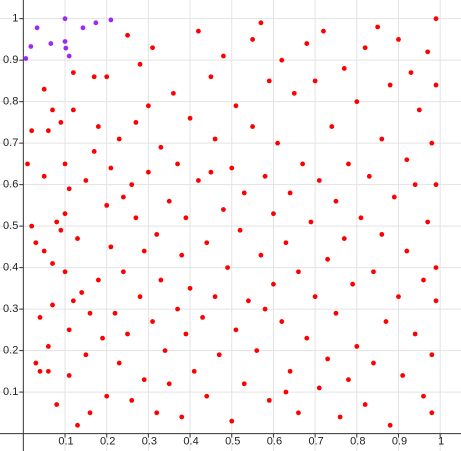  I want to click on x-tick-label: 0.5, so click(232, 441).